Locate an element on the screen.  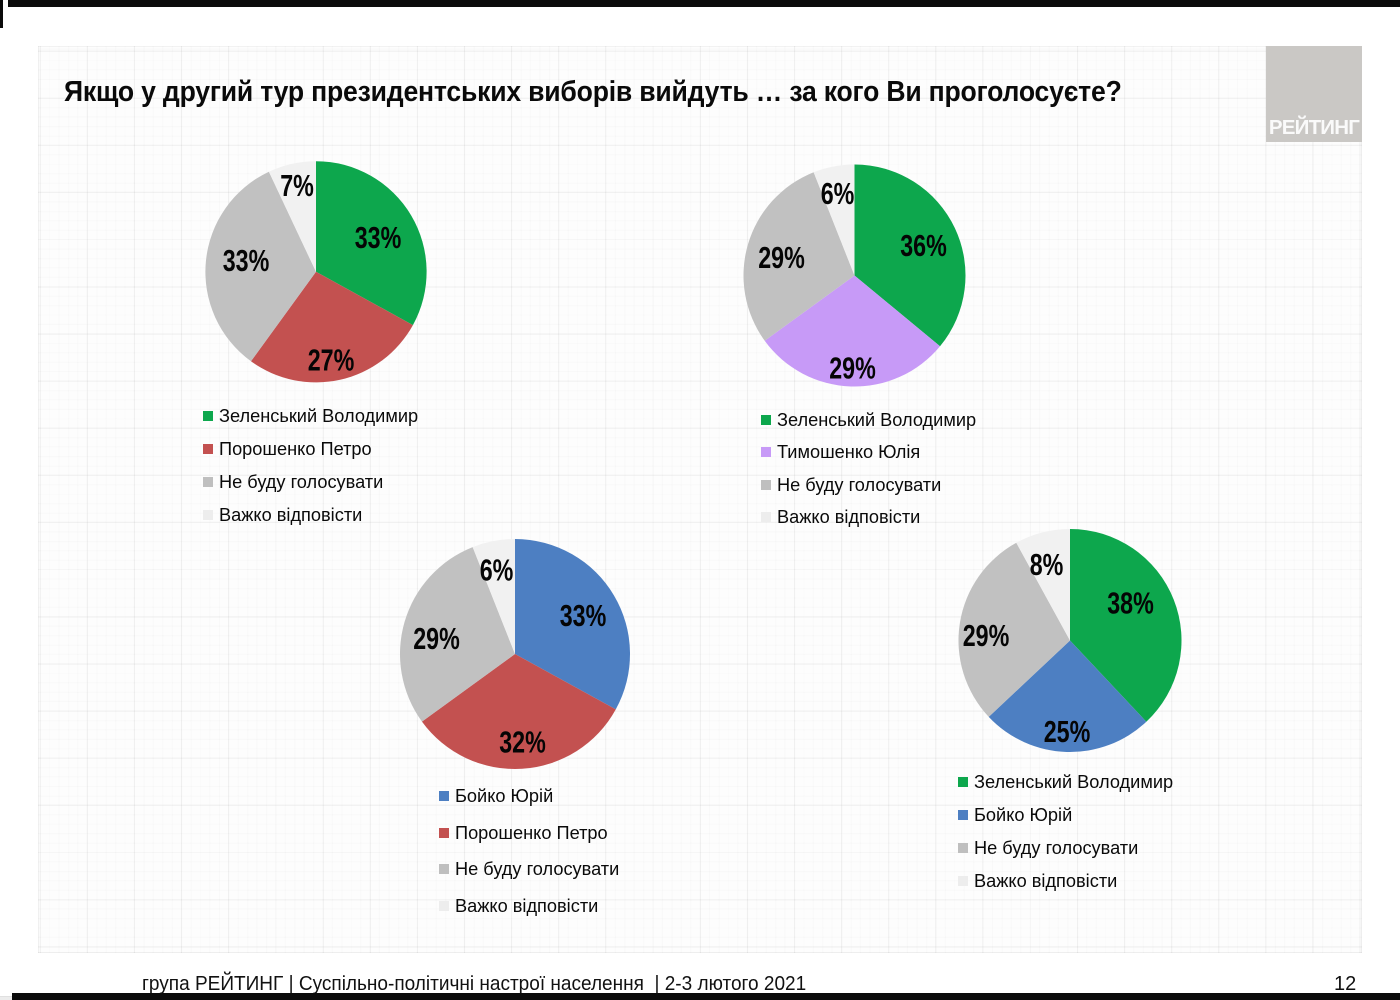
svg-text: 7% is located at coordinates (297, 184).